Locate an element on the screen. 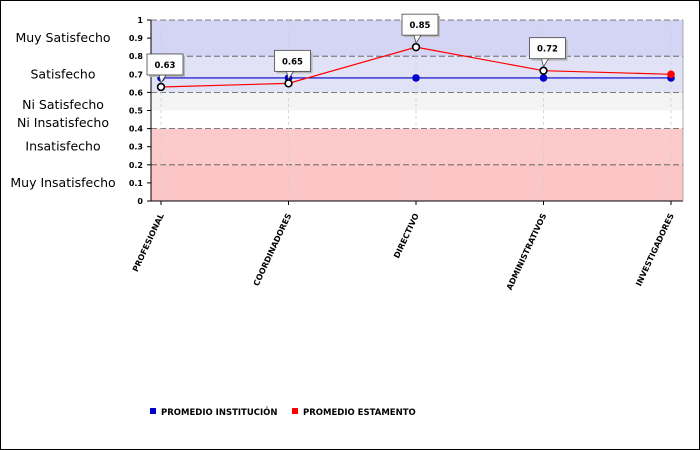  callout-text-profesional: 0.63 is located at coordinates (165, 66).